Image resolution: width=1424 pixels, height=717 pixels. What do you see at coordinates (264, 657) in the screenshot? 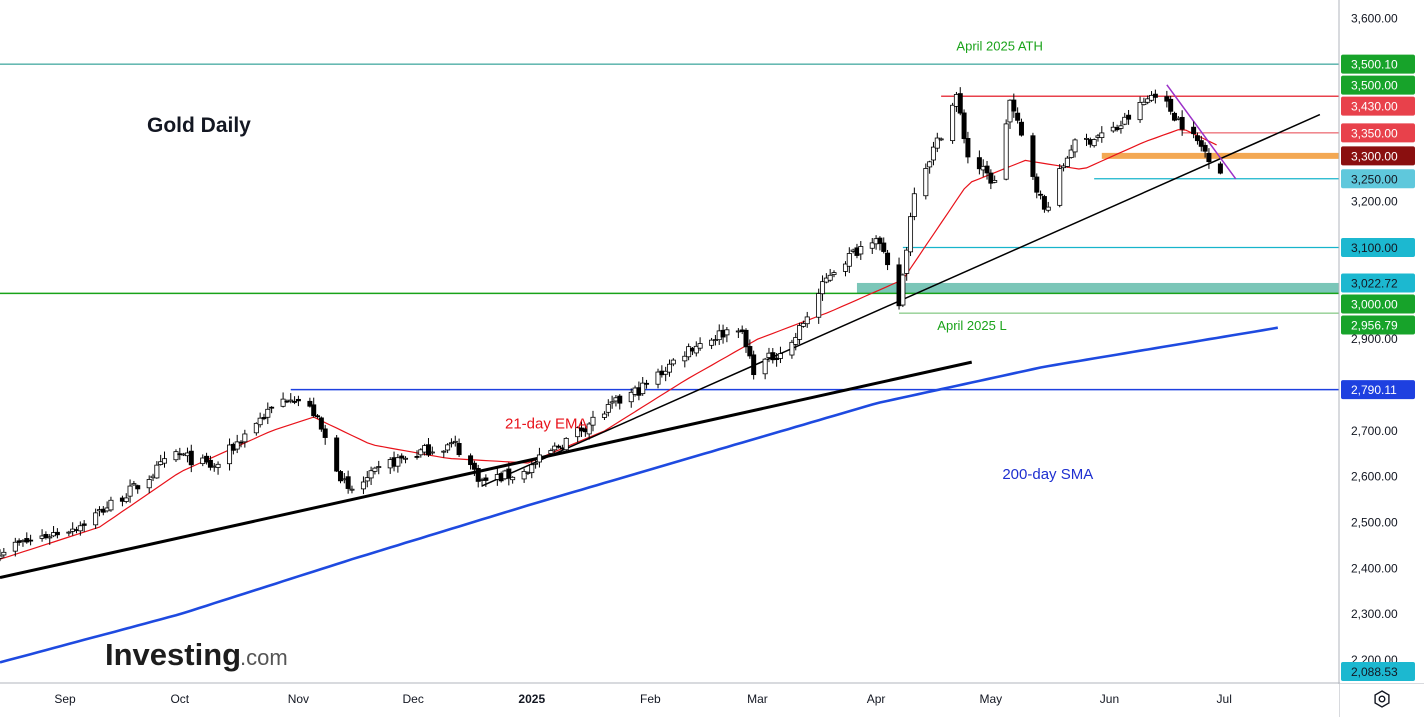
I see `watermark-suffix: .com` at bounding box center [264, 657].